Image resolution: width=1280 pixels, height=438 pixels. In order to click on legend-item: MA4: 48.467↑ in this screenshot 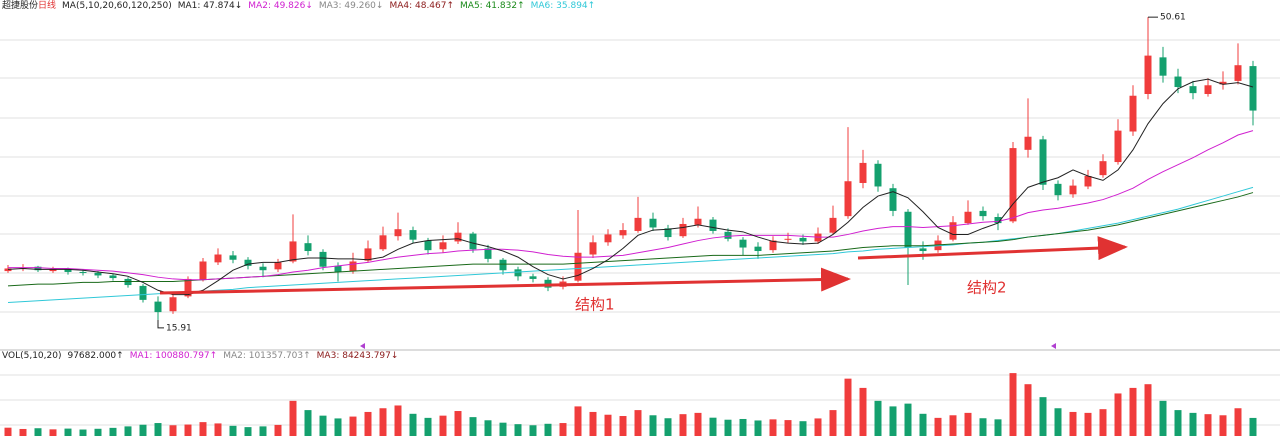, I will do `click(421, 6)`.